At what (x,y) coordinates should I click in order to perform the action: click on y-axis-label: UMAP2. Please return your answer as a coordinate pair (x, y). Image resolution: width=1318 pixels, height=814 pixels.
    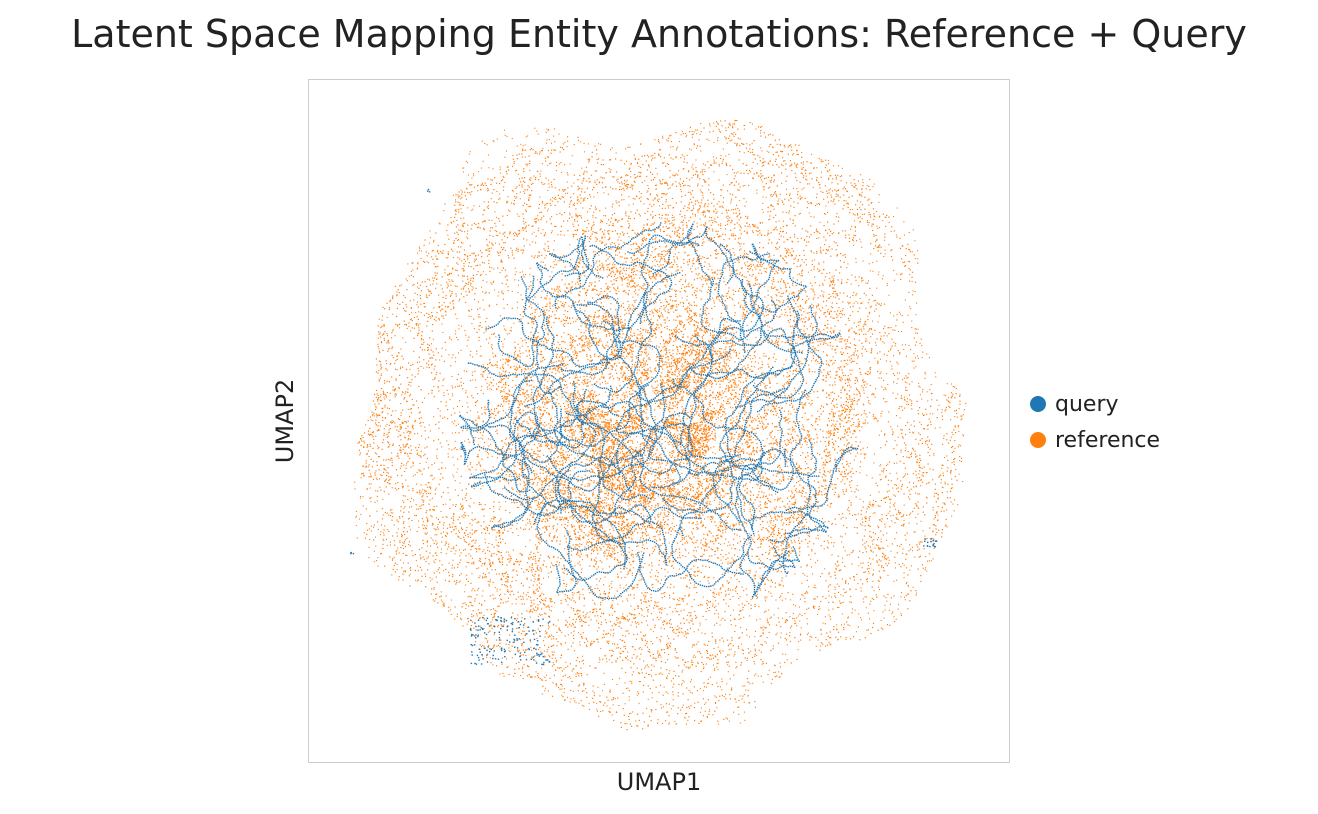
    Looking at the image, I should click on (285, 421).